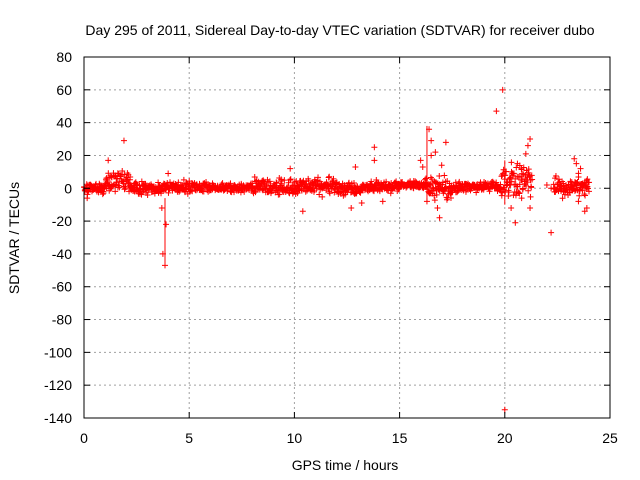 The height and width of the screenshot is (480, 640). What do you see at coordinates (62, 221) in the screenshot?
I see `y-tick-label: -20` at bounding box center [62, 221].